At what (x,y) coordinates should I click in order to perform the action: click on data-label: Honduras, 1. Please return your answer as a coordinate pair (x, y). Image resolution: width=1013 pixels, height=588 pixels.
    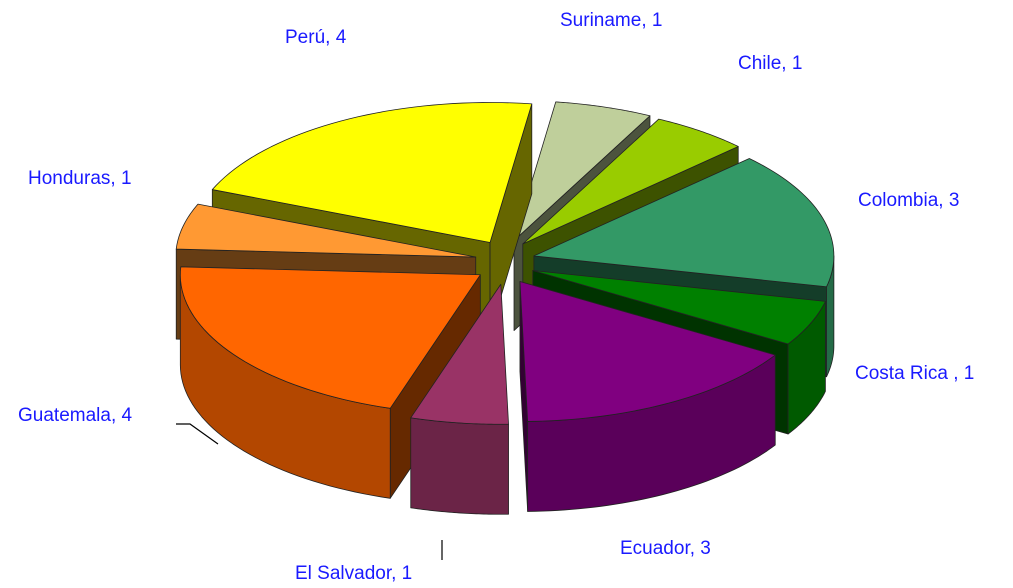
    Looking at the image, I should click on (80, 178).